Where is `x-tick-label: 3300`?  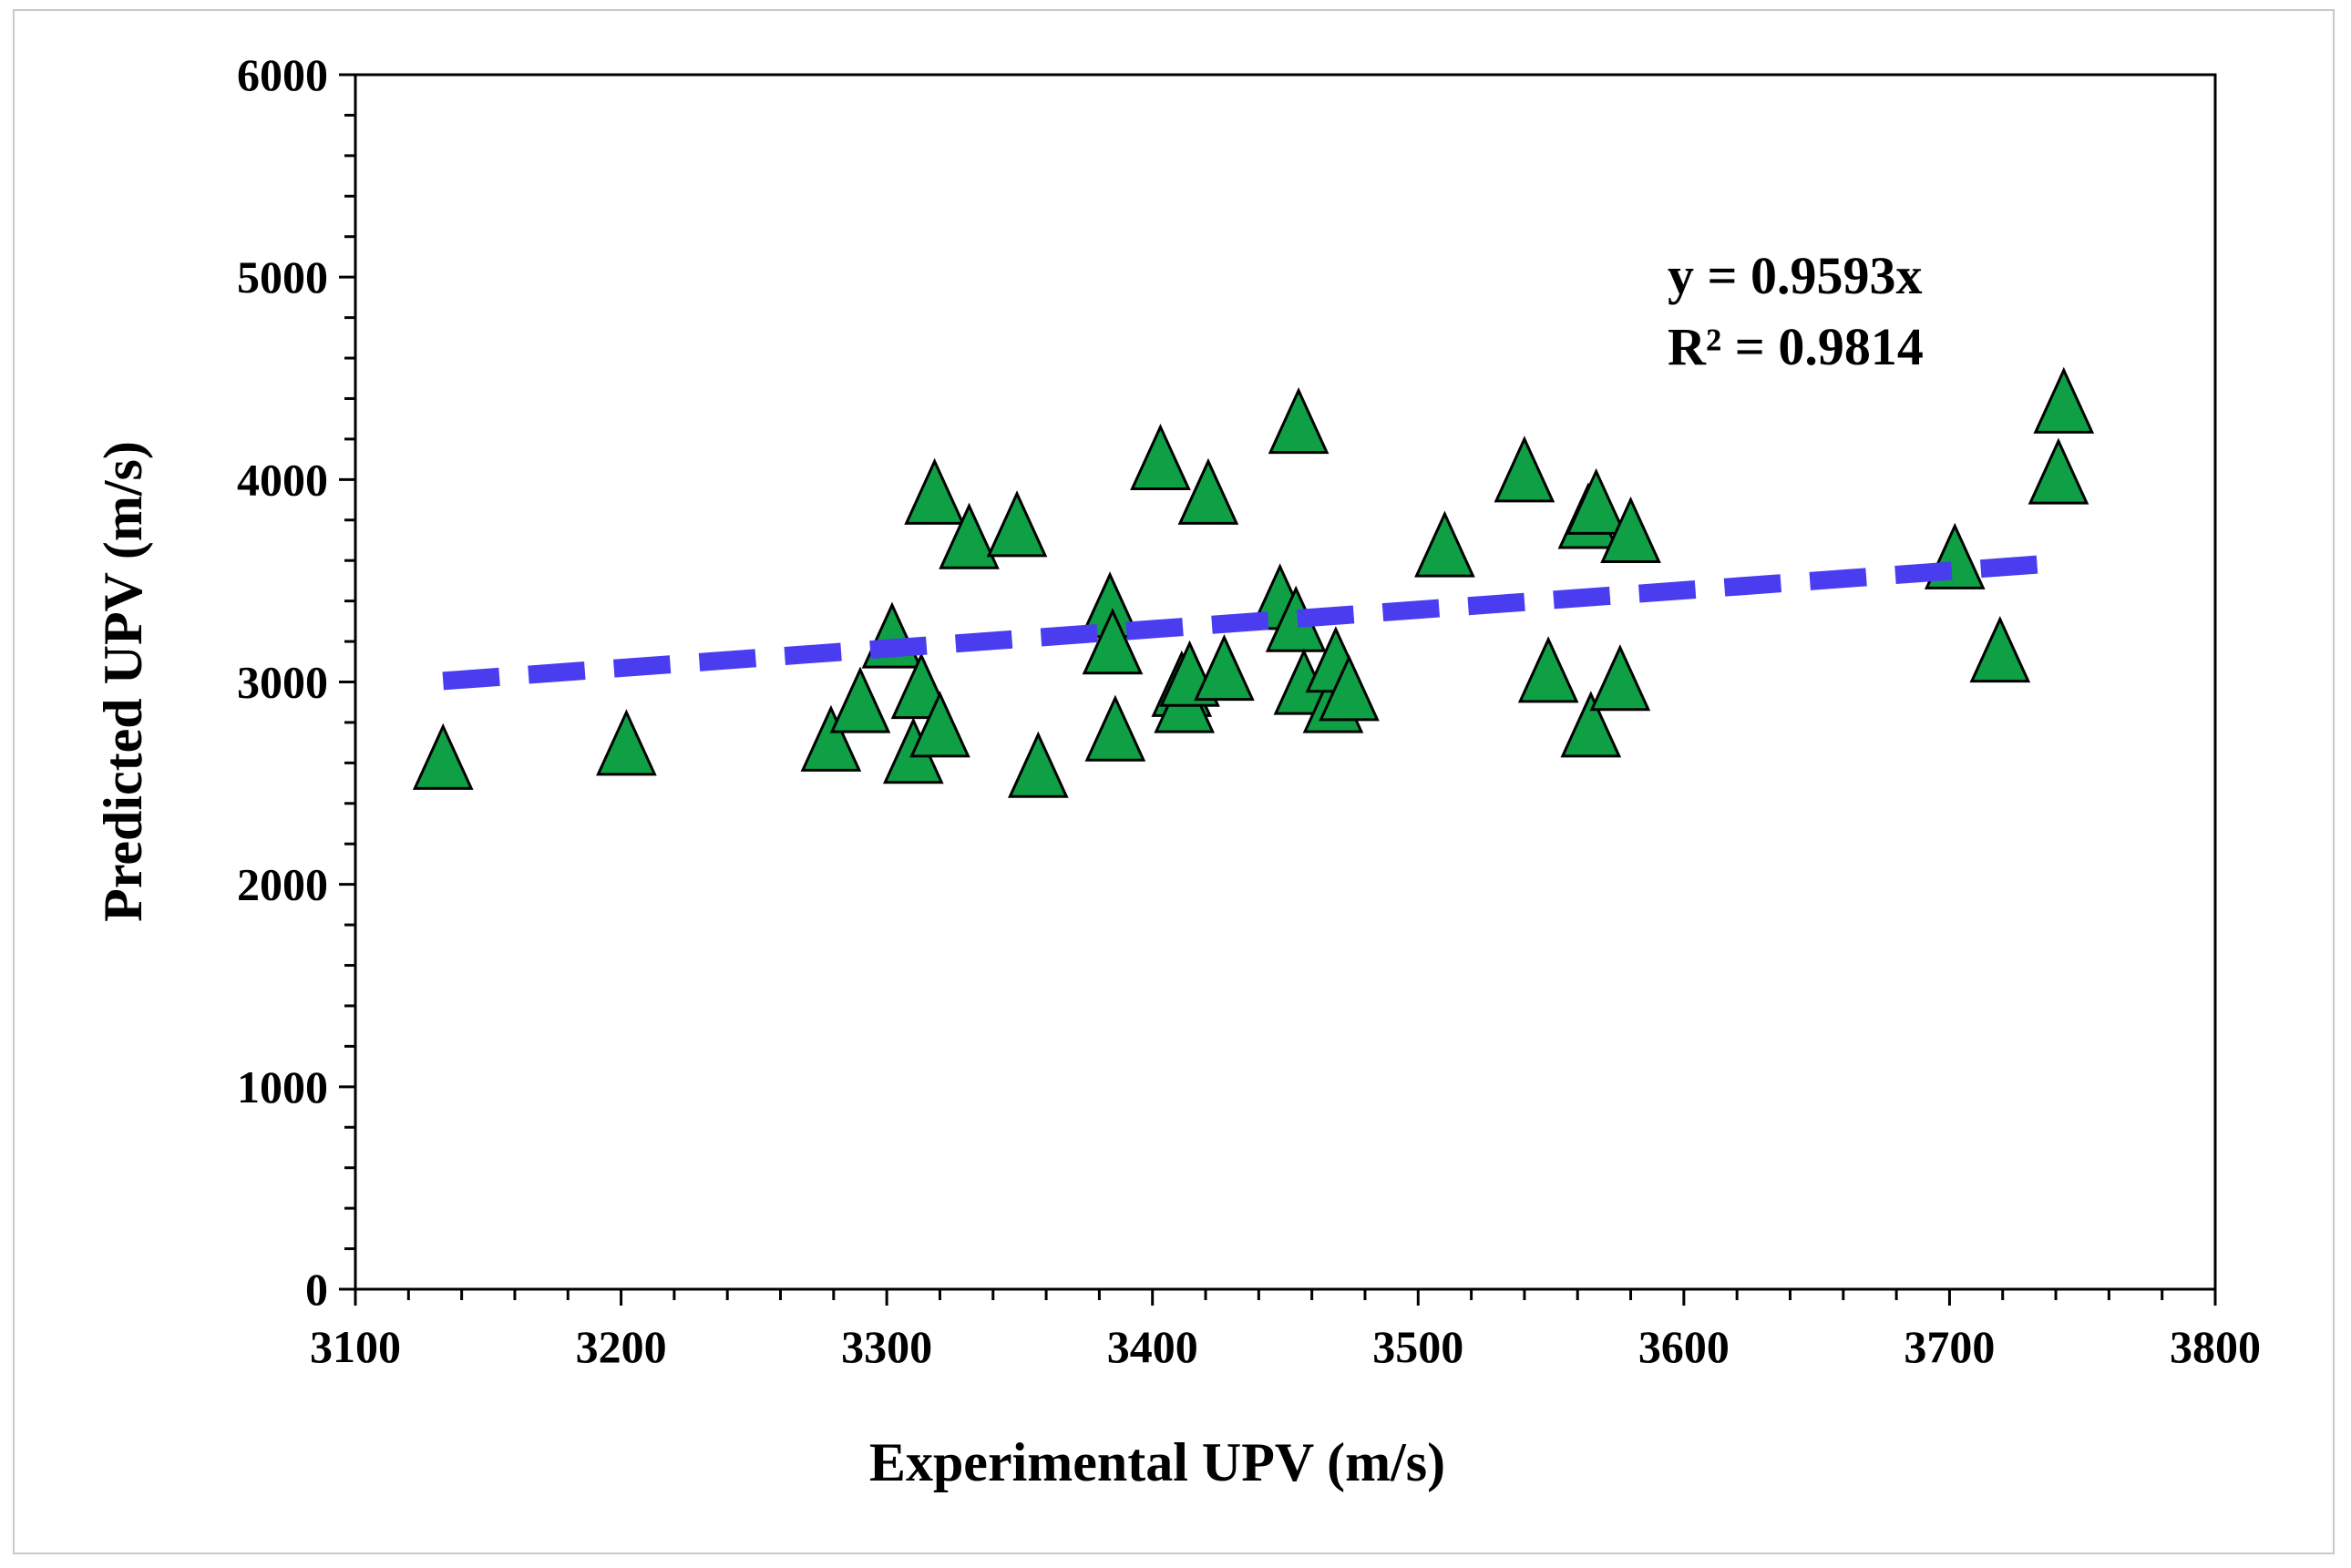 x-tick-label: 3300 is located at coordinates (886, 1346).